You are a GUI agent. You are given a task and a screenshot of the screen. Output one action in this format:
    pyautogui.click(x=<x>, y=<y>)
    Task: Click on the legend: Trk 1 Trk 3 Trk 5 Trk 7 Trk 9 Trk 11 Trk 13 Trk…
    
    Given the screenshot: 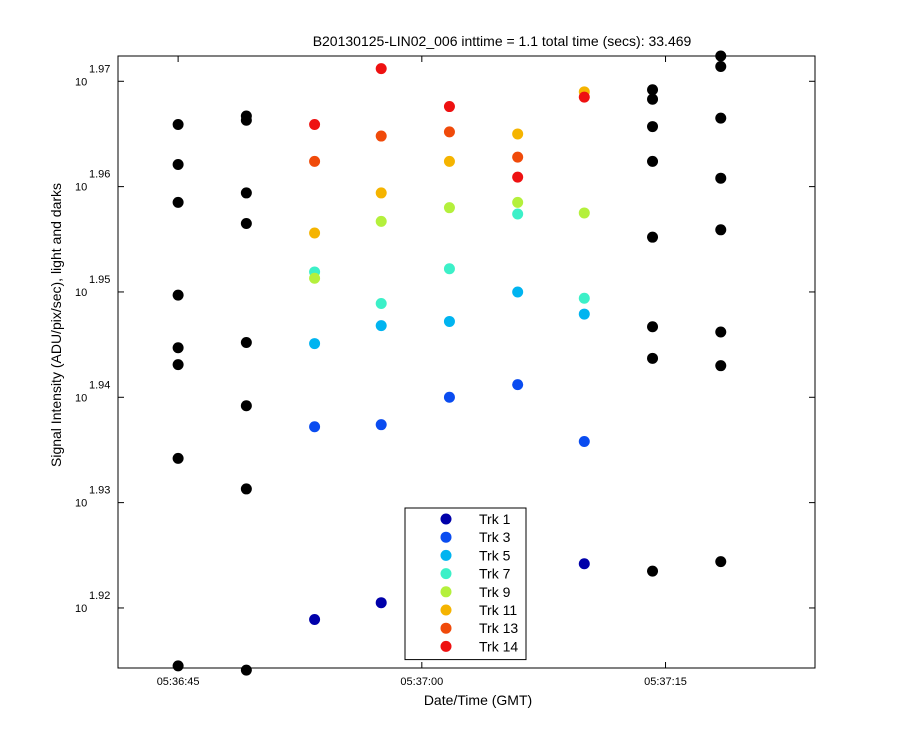 What is the action you would take?
    pyautogui.click(x=465, y=584)
    